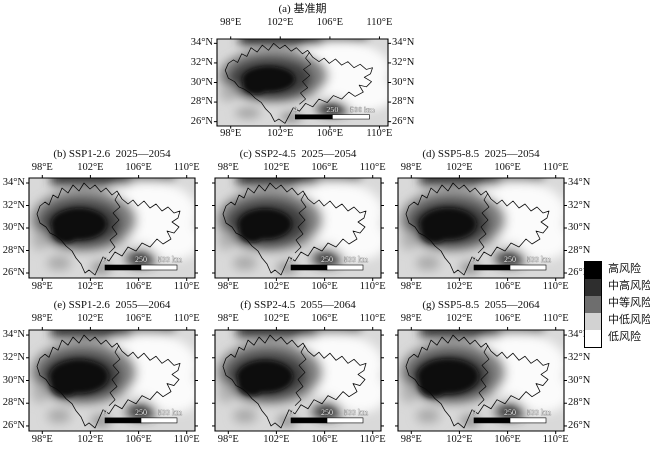  I want to click on panel-g-axis-label-y: 34°N, so click(579, 335).